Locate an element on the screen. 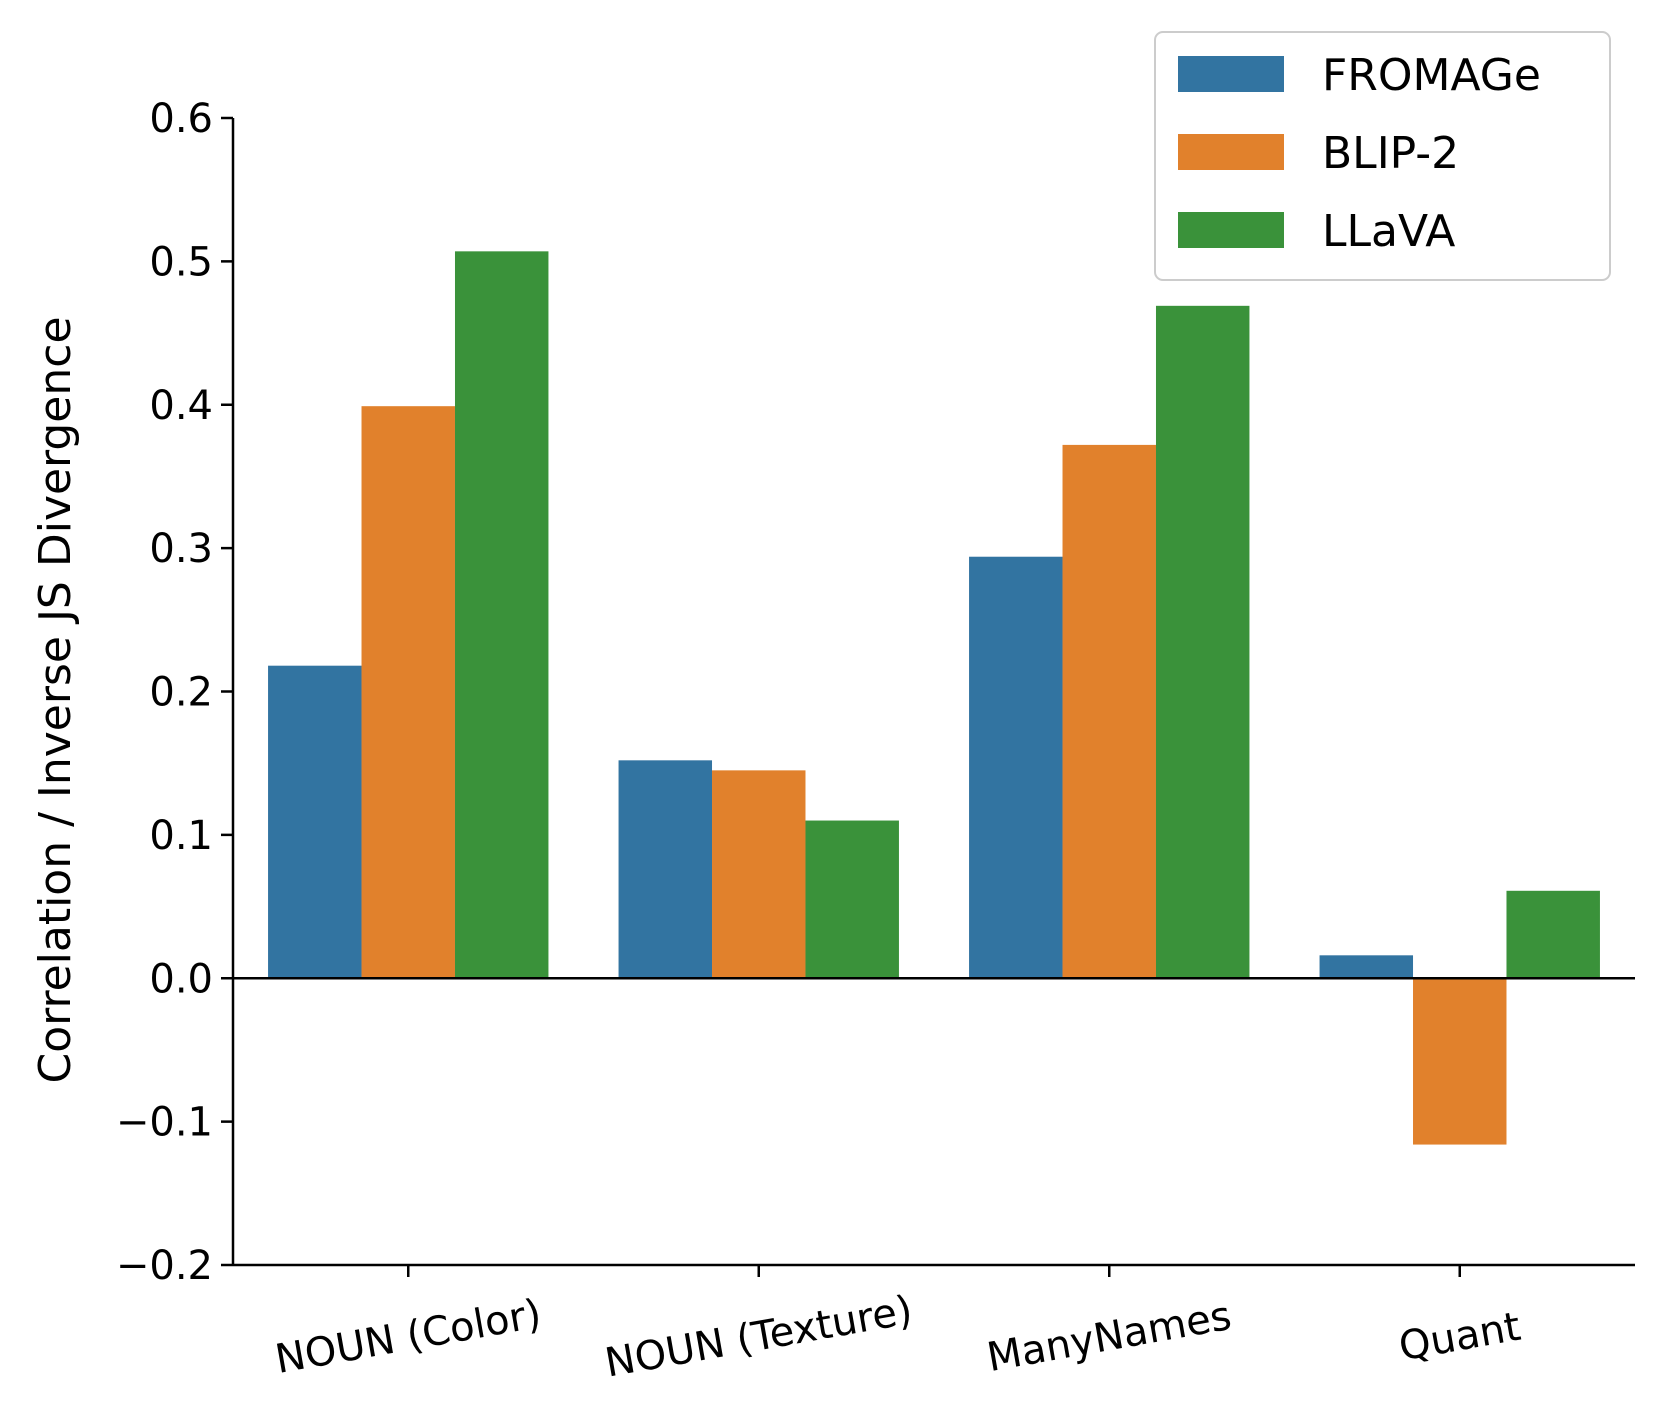 This screenshot has width=1661, height=1423. y-ticks-group: −0.2 −0.1 0.0 0.1 0.2 0.3 0.4 0.5 0.6 is located at coordinates (174, 692).